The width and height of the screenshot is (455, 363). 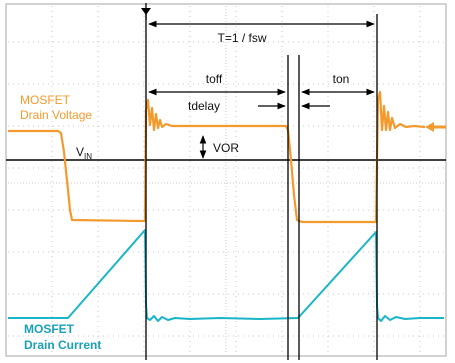 I want to click on tdelay-label: tdelay, so click(x=204, y=106).